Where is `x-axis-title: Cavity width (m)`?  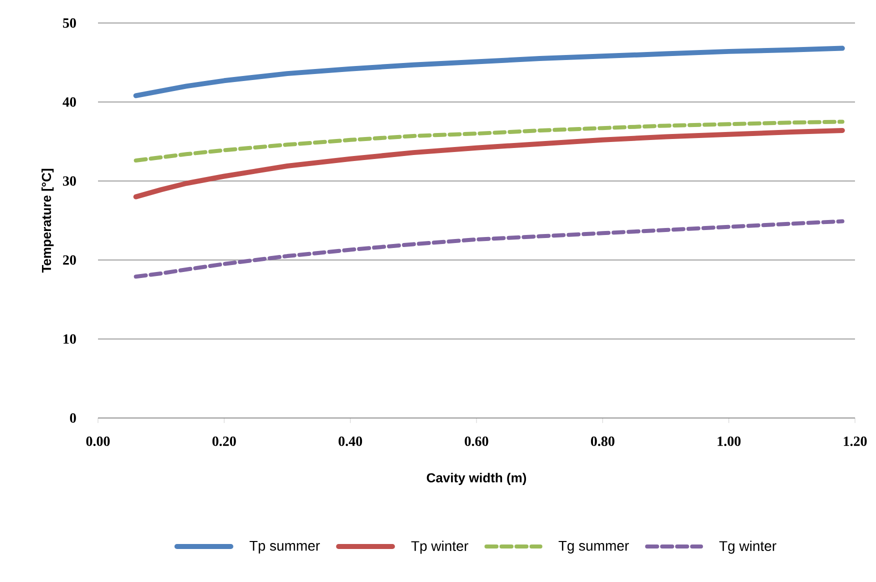
x-axis-title: Cavity width (m) is located at coordinates (476, 478).